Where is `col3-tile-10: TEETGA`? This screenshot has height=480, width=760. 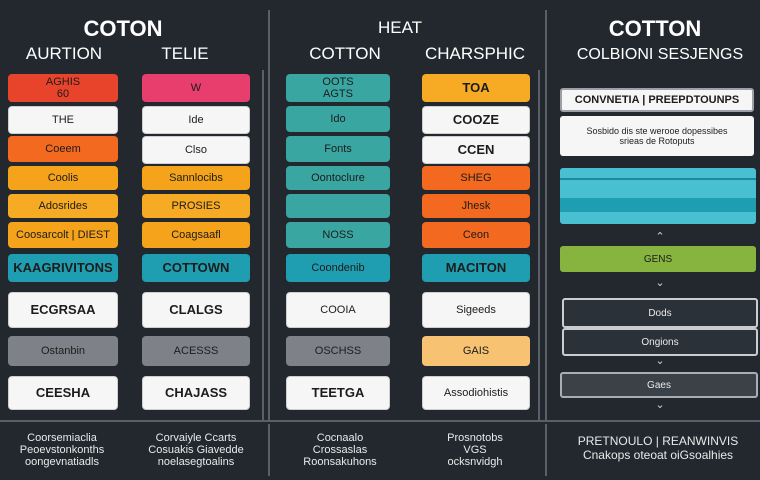 col3-tile-10: TEETGA is located at coordinates (338, 393).